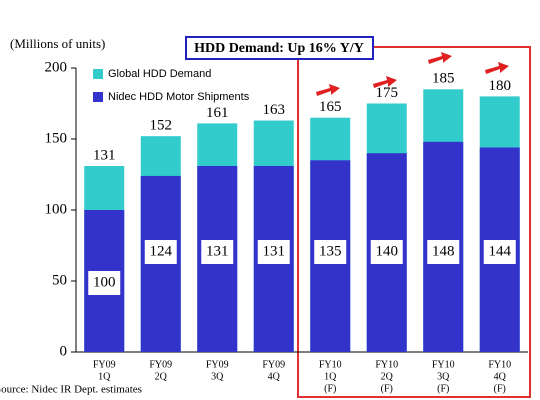 The width and height of the screenshot is (540, 400). Describe the element at coordinates (500, 86) in the screenshot. I see `total-label: 180` at that location.